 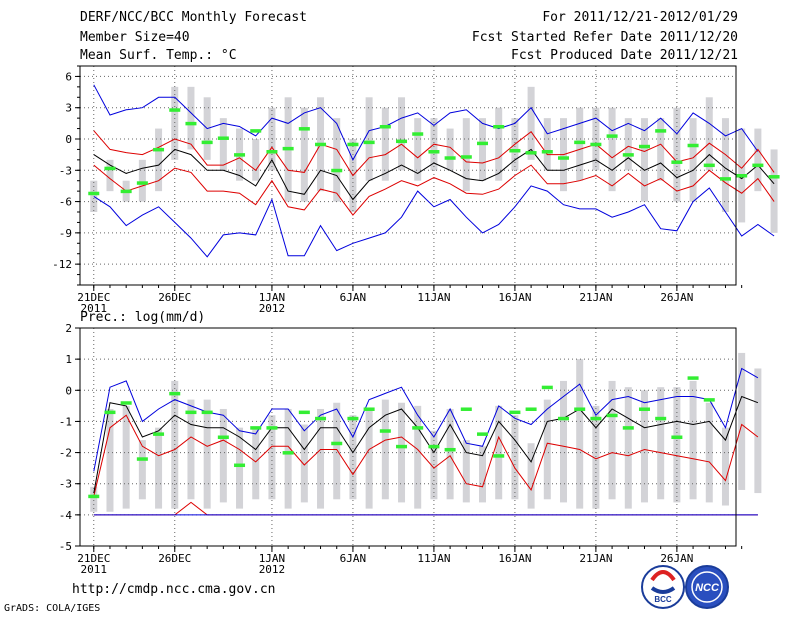 What do you see at coordinates (65, 484) in the screenshot?
I see `panel2-ytick-label: -3` at bounding box center [65, 484].